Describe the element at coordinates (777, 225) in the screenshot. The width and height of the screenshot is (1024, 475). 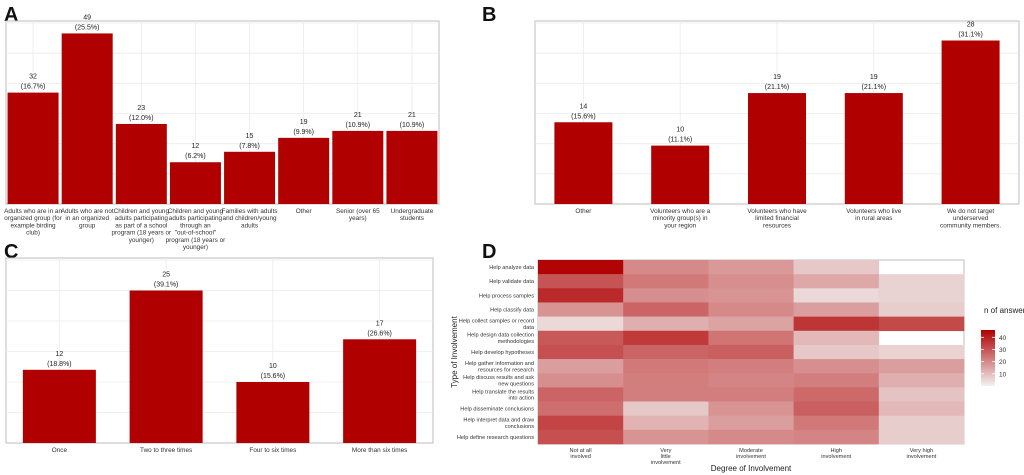
I see `x-tick-label: resources` at that location.